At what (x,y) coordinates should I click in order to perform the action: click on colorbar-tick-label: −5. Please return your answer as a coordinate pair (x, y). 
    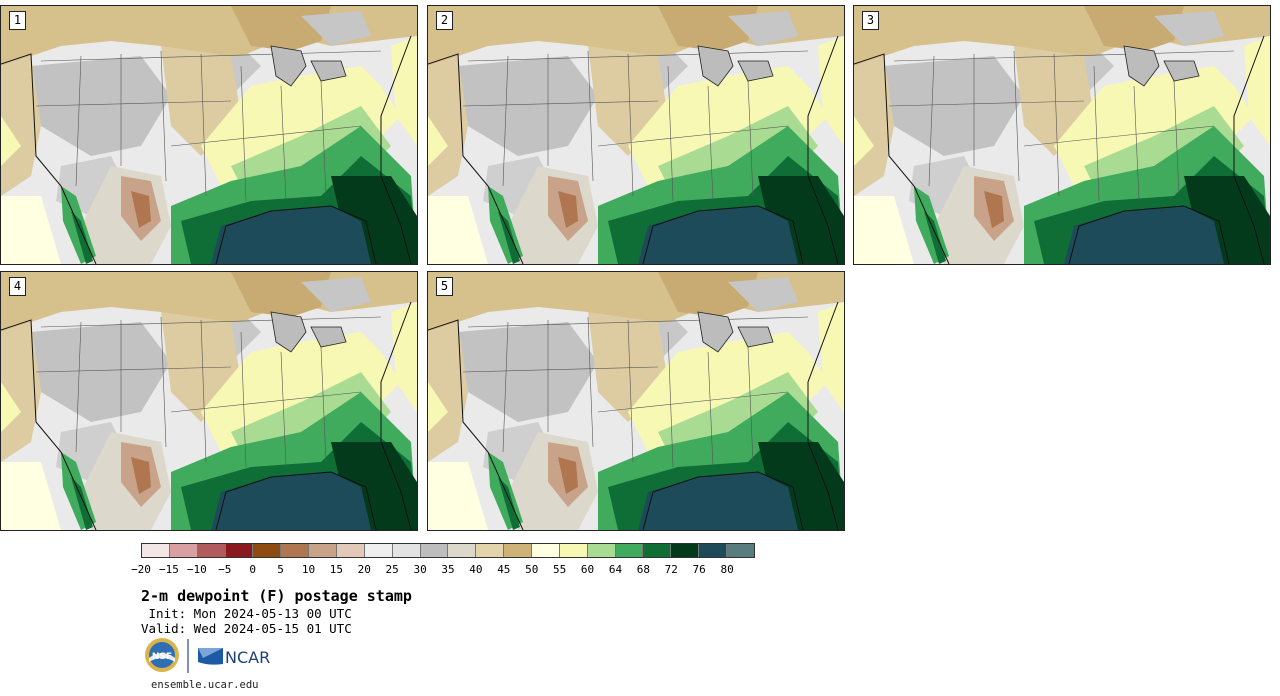
    Looking at the image, I should click on (225, 569).